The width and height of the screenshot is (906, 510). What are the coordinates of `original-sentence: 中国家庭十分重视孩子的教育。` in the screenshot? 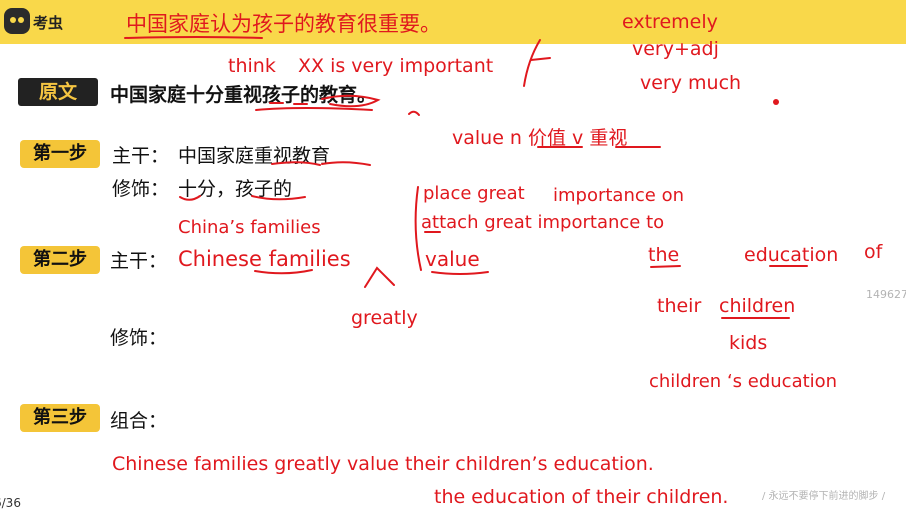 It's located at (243, 95).